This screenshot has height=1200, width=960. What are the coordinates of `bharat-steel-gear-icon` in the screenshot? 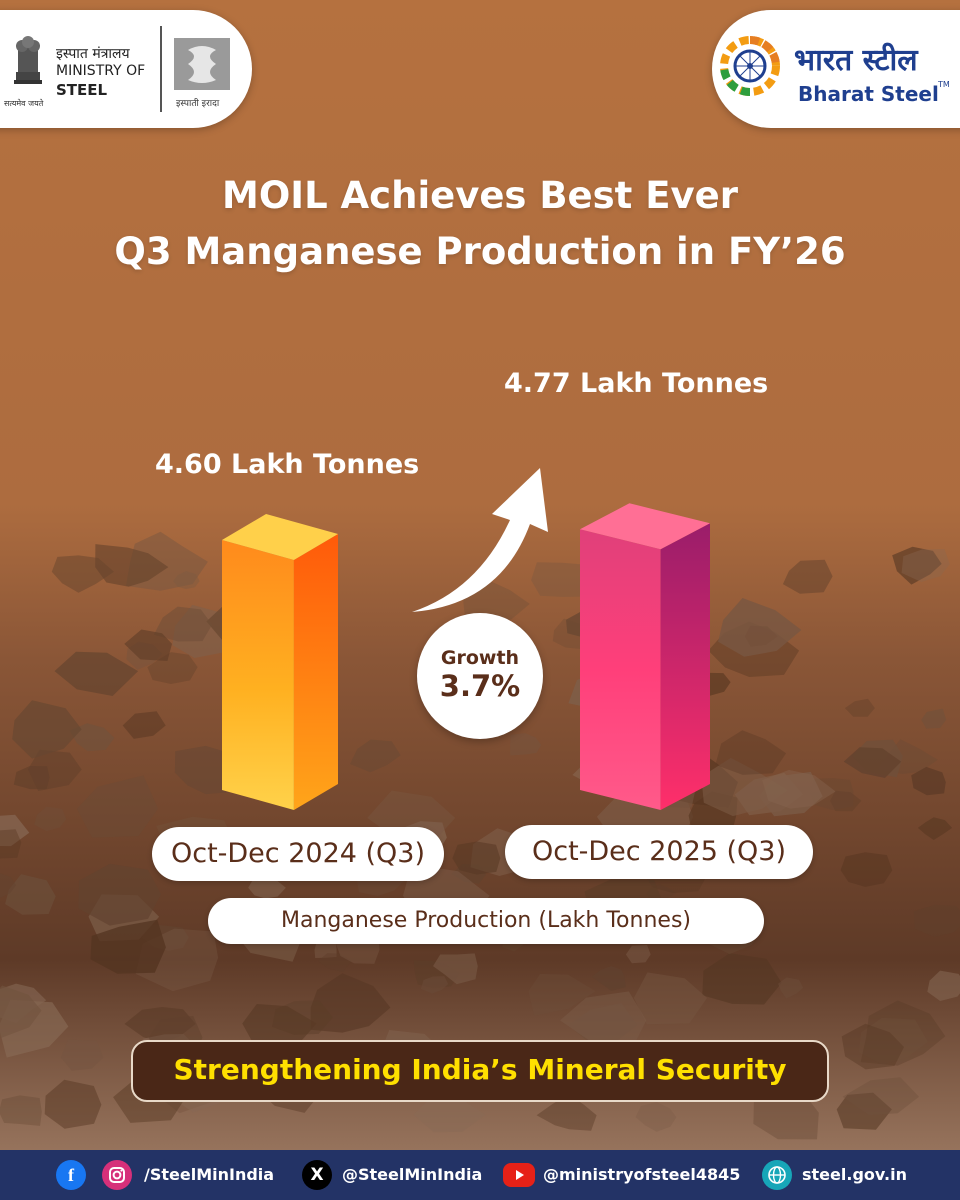 It's located at (750, 66).